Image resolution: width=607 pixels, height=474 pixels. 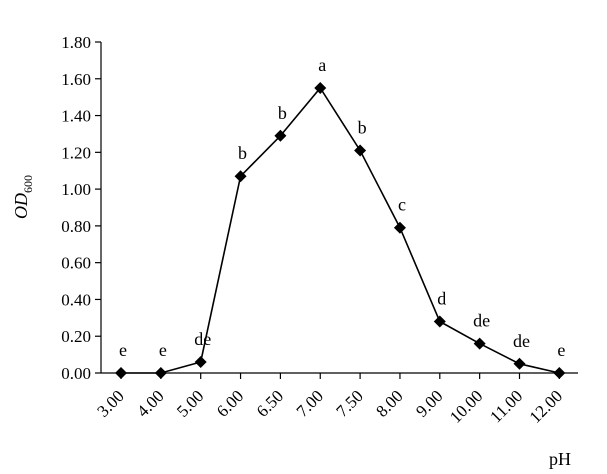 I want to click on y-tick-label: 0.00, so click(x=76, y=373).